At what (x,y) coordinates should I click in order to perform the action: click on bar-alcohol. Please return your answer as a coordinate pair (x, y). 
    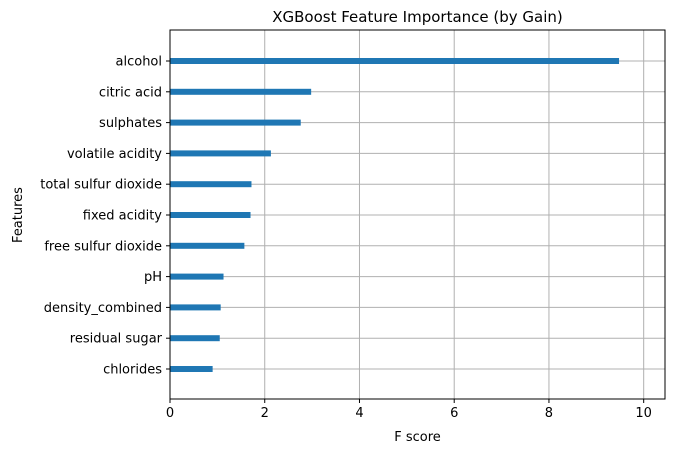
    Looking at the image, I should click on (395, 61).